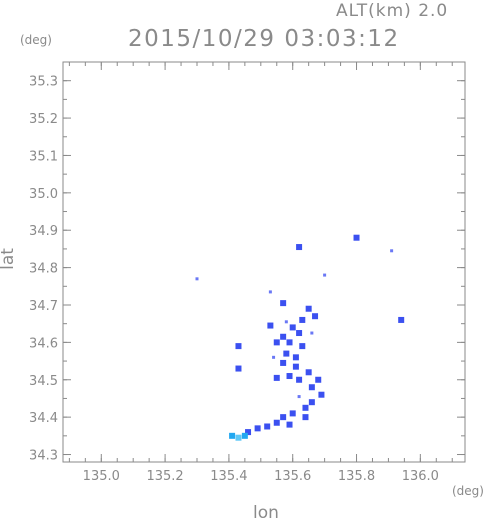  I want to click on y-tick-label: 35.1, so click(43, 156).